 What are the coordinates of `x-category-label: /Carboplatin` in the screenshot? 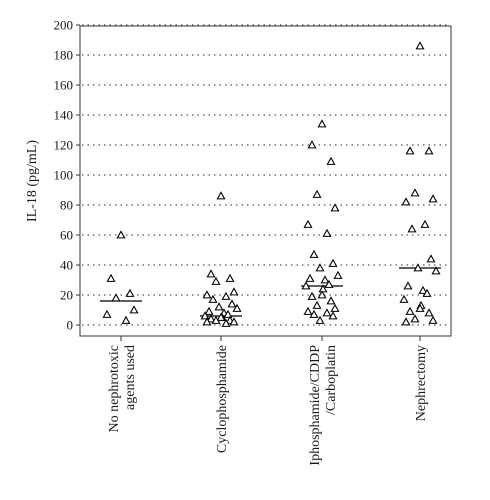 It's located at (331, 380).